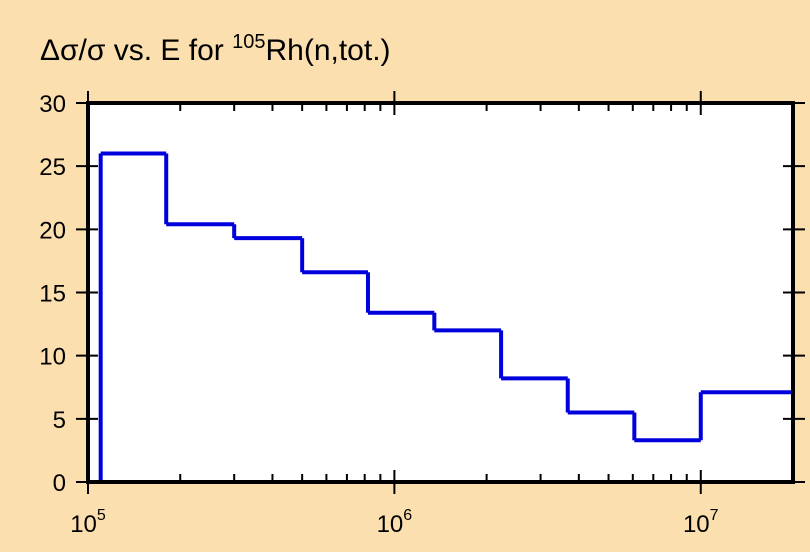 This screenshot has width=810, height=552. I want to click on chart-title-prefix: Δσ/σ vs. E for, so click(136, 50).